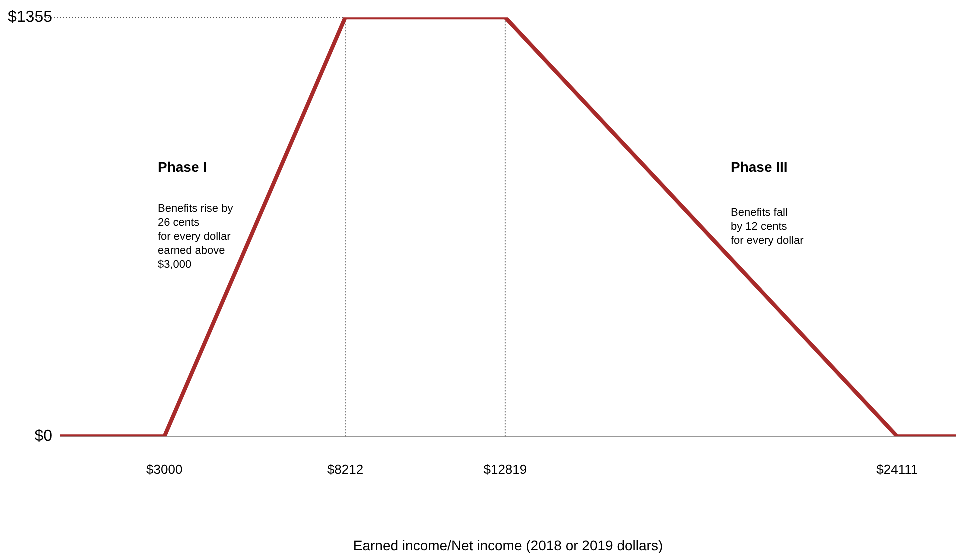 The image size is (956, 559). Describe the element at coordinates (767, 227) in the screenshot. I see `annotation: Benefits fall by 12 cents for every dollar` at that location.